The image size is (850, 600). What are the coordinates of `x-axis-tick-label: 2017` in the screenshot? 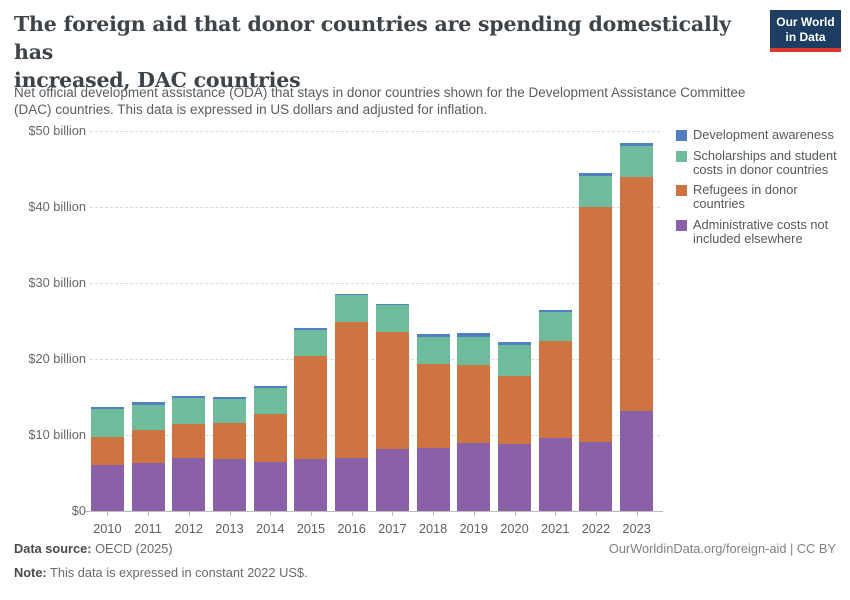 It's located at (392, 528).